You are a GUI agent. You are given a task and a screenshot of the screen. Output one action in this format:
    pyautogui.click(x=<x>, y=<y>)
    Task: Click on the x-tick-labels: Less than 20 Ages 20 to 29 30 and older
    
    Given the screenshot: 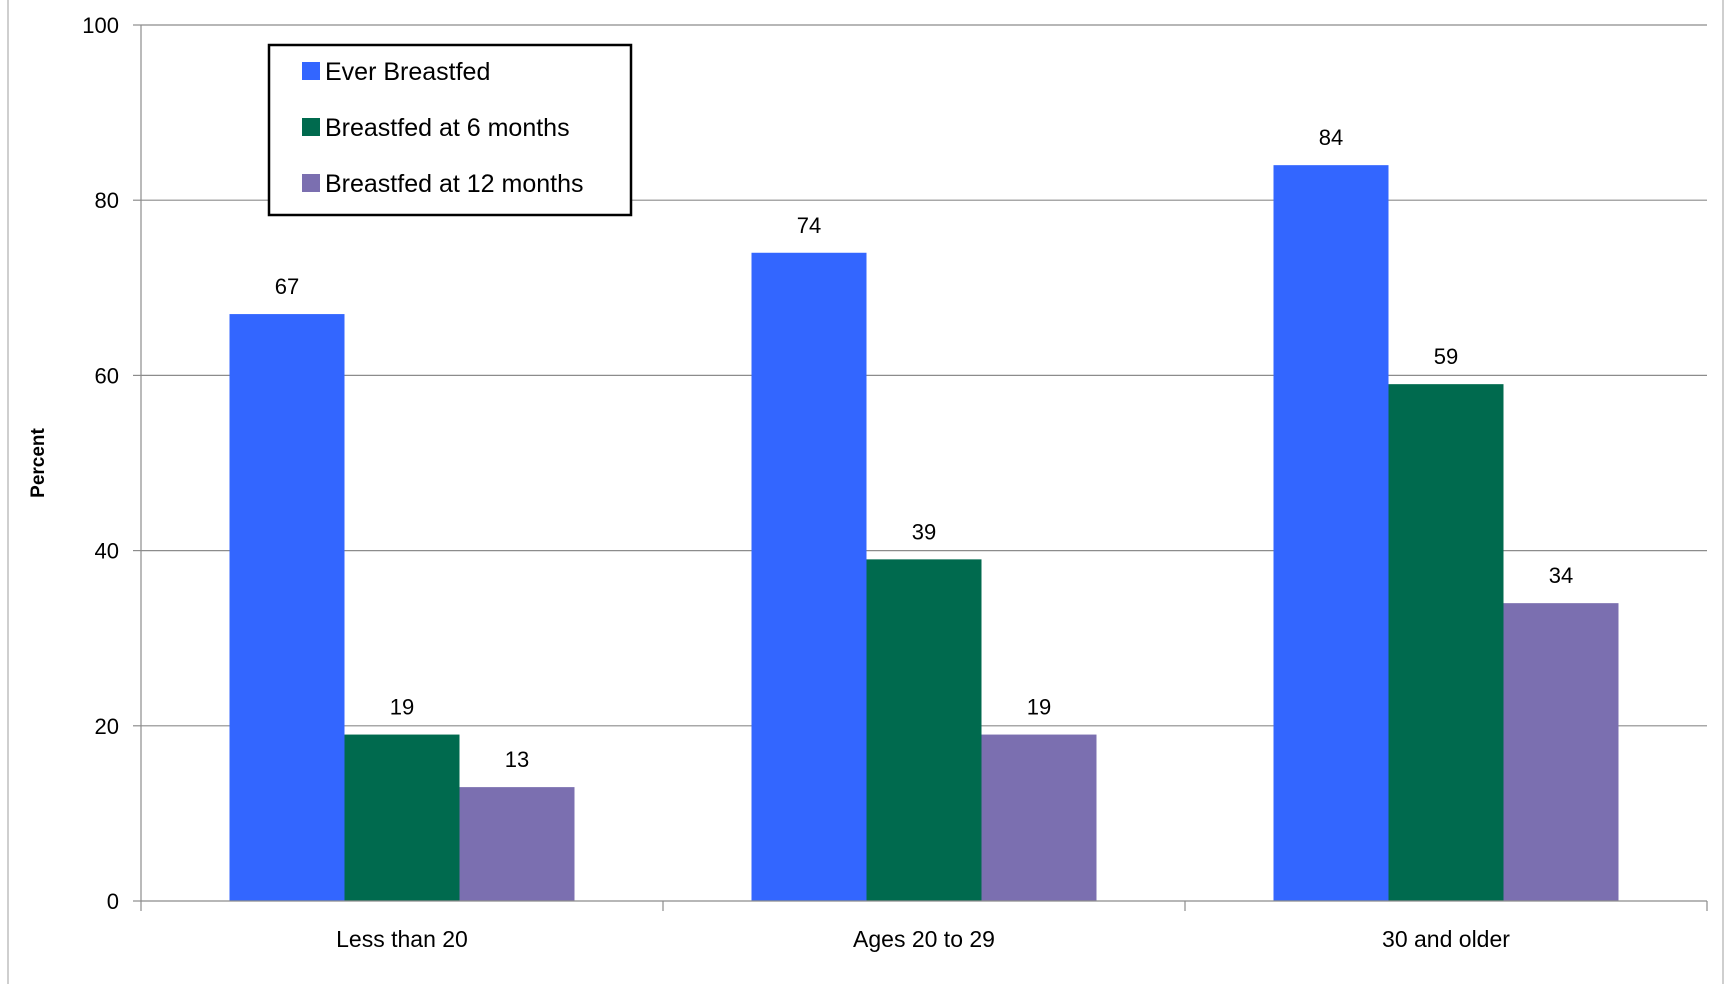 What is the action you would take?
    pyautogui.click(x=923, y=939)
    